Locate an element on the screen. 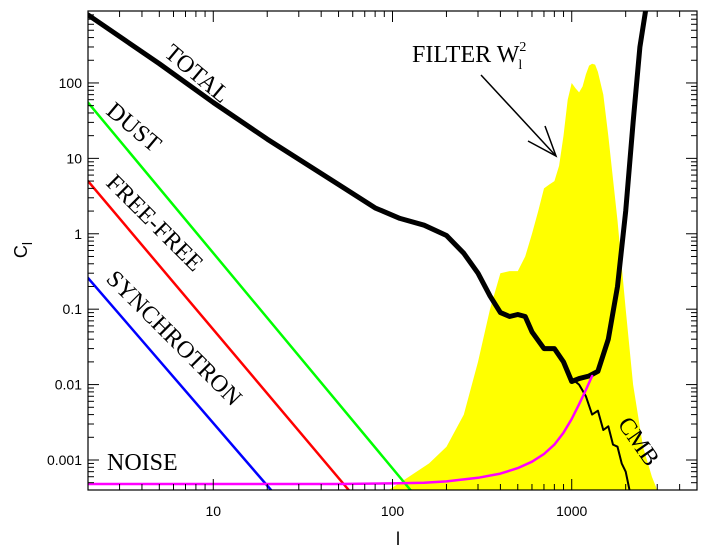 The height and width of the screenshot is (550, 712). y-tick-label: 1 is located at coordinates (78, 234).